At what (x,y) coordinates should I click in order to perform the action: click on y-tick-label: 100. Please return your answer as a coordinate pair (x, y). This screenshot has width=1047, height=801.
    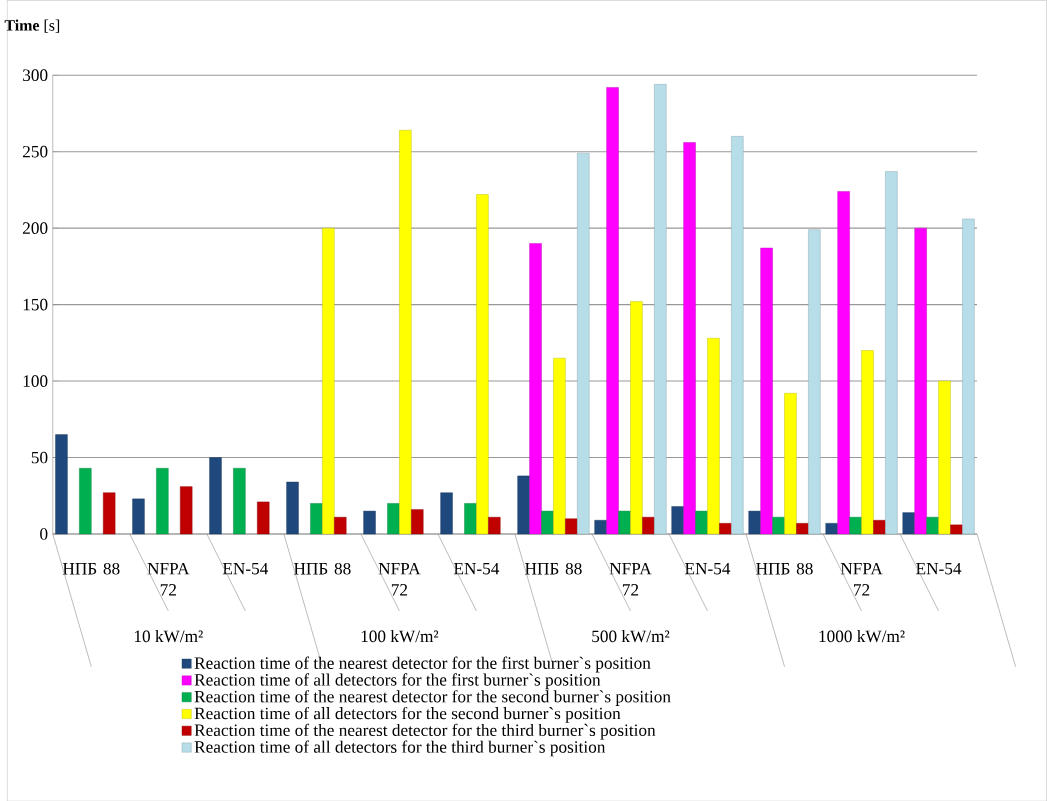
    Looking at the image, I should click on (35, 381).